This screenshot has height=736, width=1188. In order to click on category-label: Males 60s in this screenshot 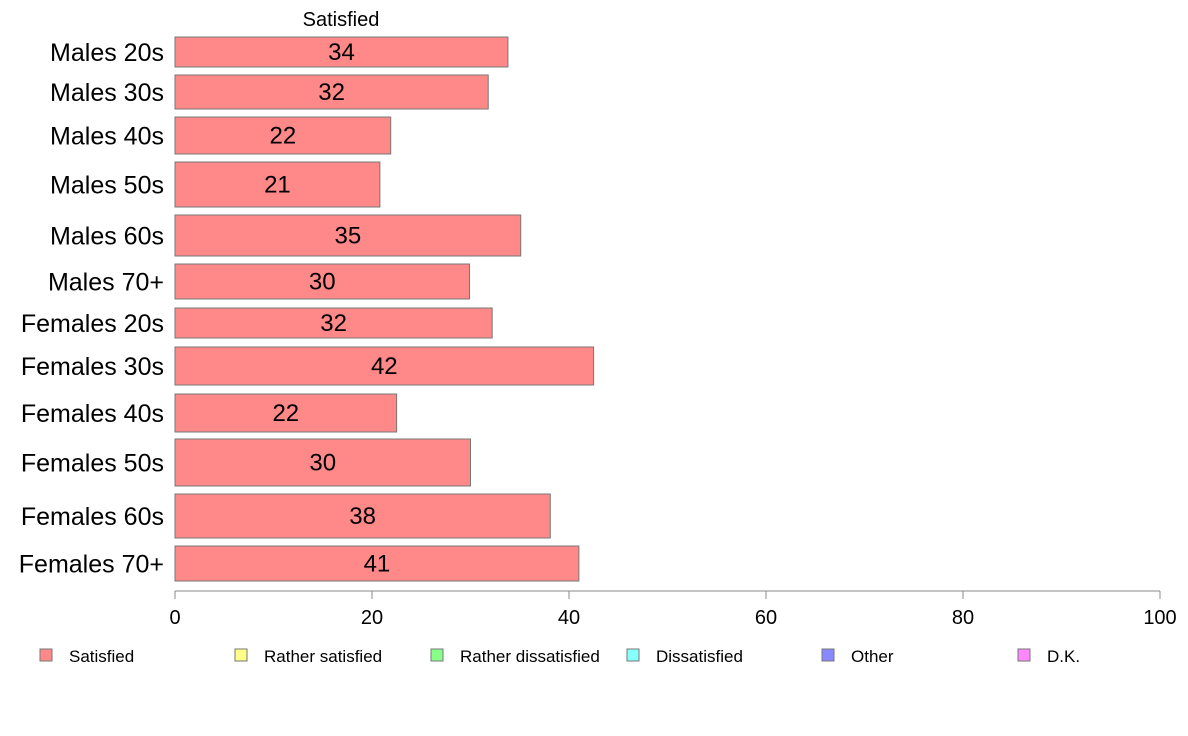, I will do `click(107, 237)`.